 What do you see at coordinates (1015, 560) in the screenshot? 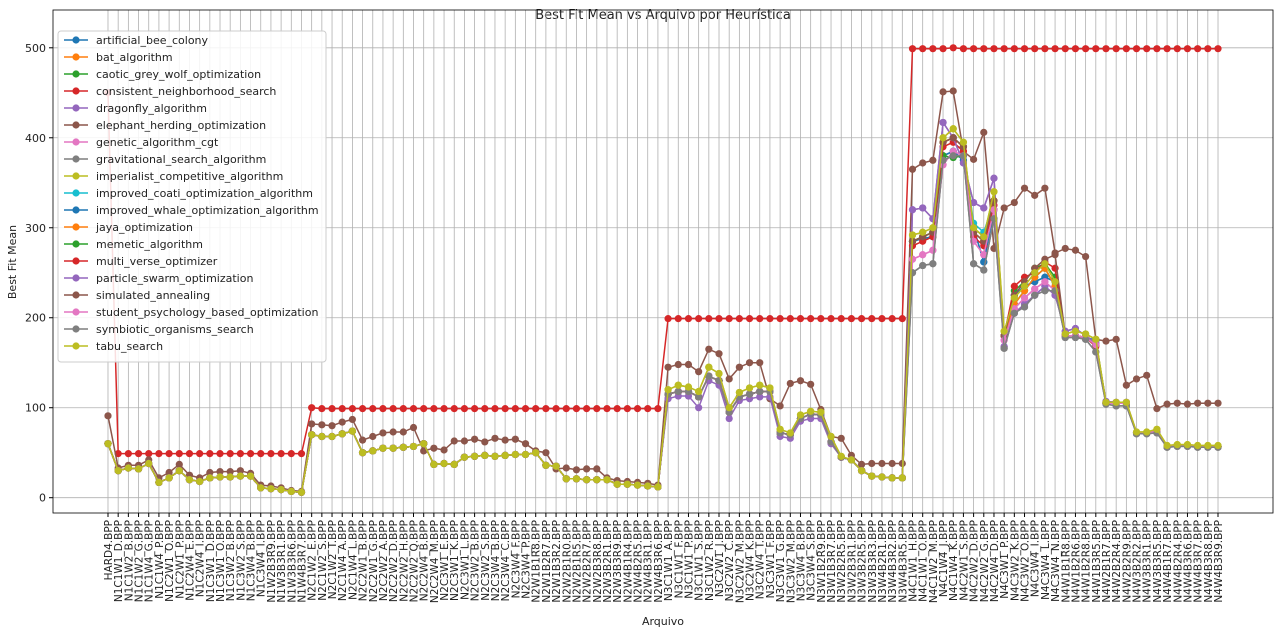
I see `x-tick-label: N4C3W2_K.BPP` at bounding box center [1015, 560].